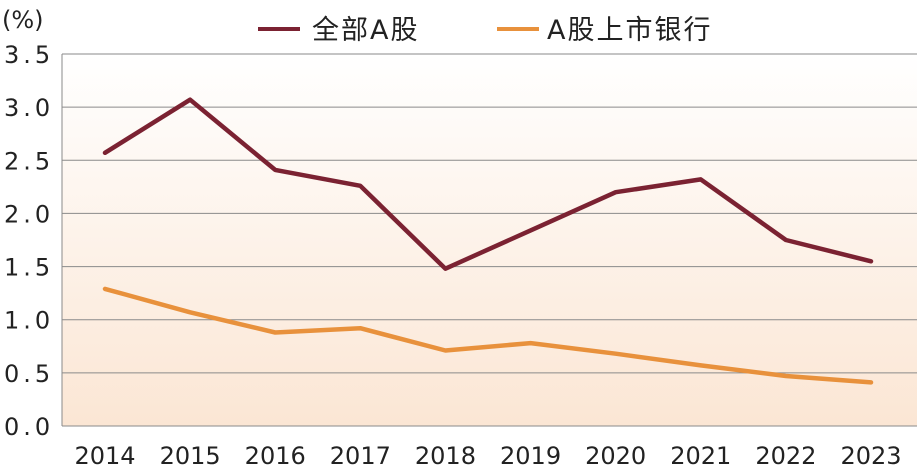 Image resolution: width=917 pixels, height=467 pixels. I want to click on y-tick-label: 2.0, so click(29, 214).